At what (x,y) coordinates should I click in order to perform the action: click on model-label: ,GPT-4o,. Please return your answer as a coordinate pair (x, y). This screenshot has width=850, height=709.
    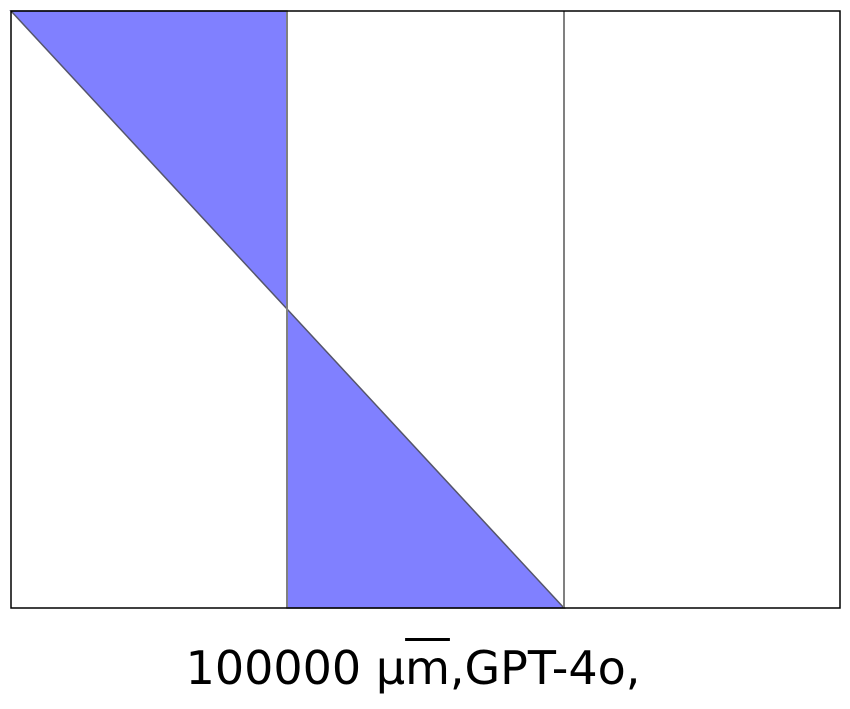
    Looking at the image, I should click on (545, 668).